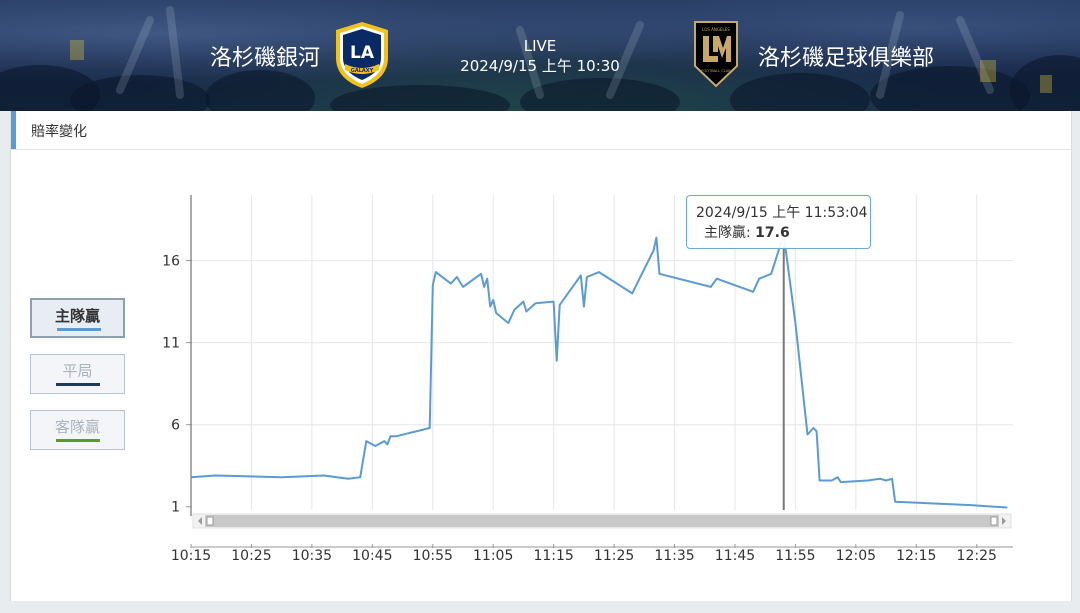  What do you see at coordinates (78, 440) in the screenshot?
I see `legend-away-win-swatch` at bounding box center [78, 440].